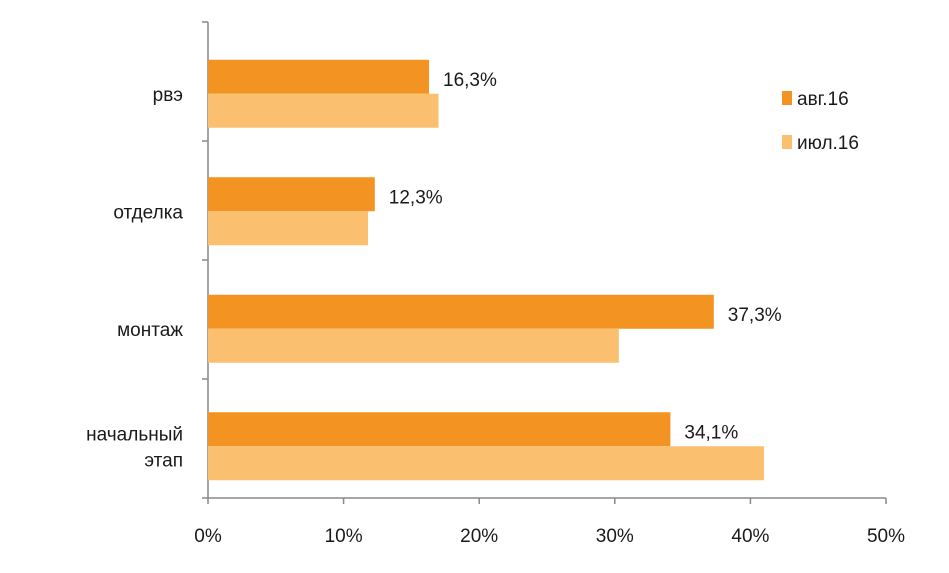 This screenshot has width=949, height=573. I want to click on category-label: этап, so click(163, 460).